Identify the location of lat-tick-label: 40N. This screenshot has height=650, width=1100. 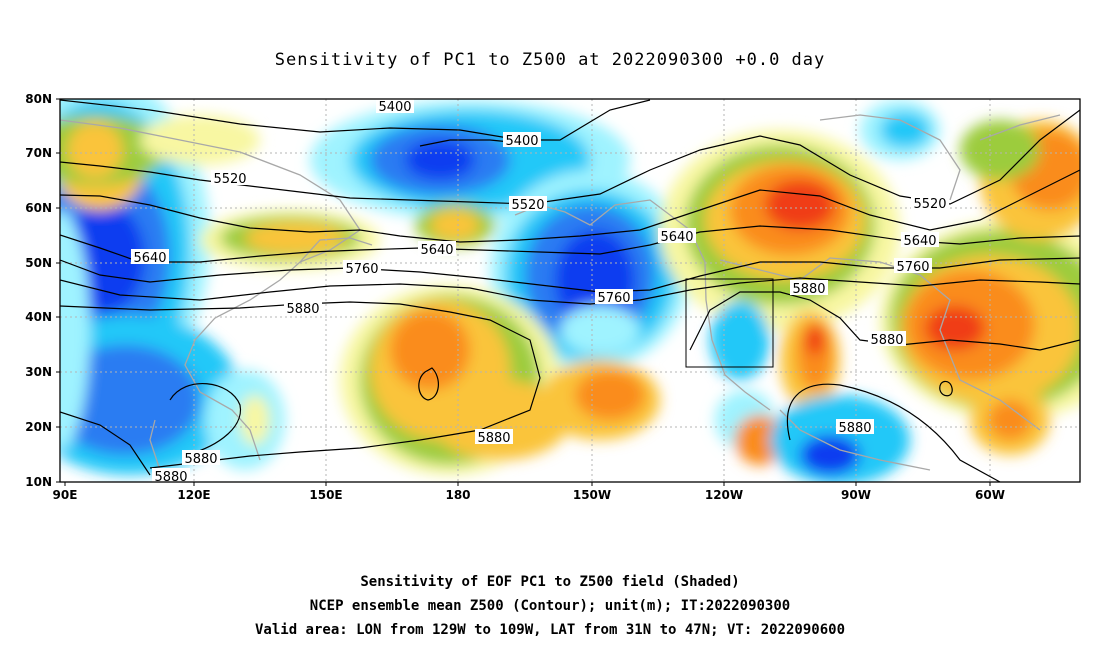
(38, 317).